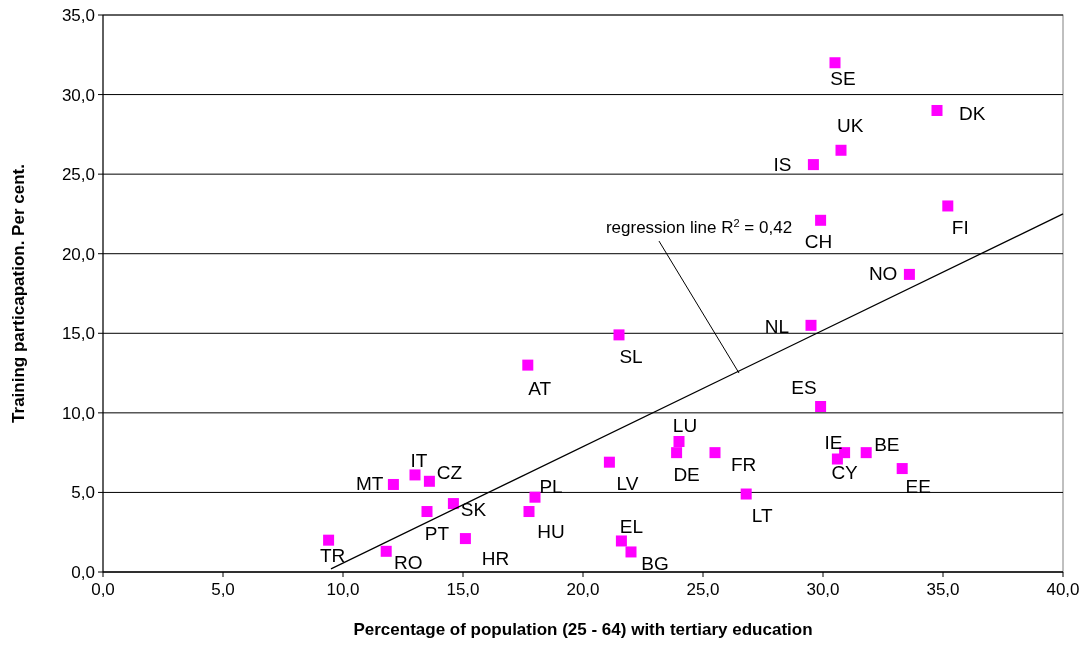 The image size is (1091, 653). What do you see at coordinates (551, 531) in the screenshot?
I see `annotation: HU` at bounding box center [551, 531].